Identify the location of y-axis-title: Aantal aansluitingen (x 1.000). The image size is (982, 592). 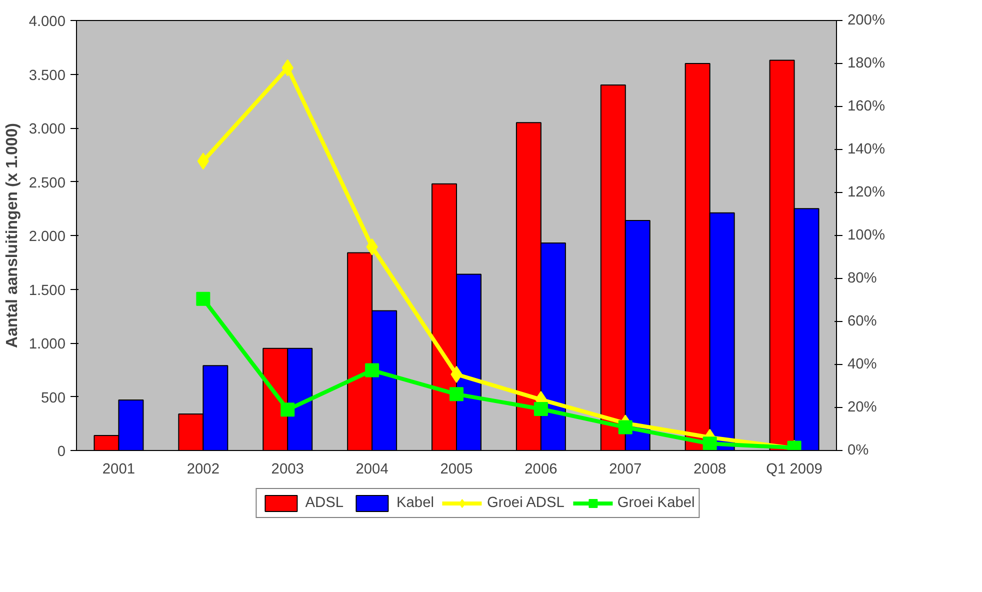
(12, 235).